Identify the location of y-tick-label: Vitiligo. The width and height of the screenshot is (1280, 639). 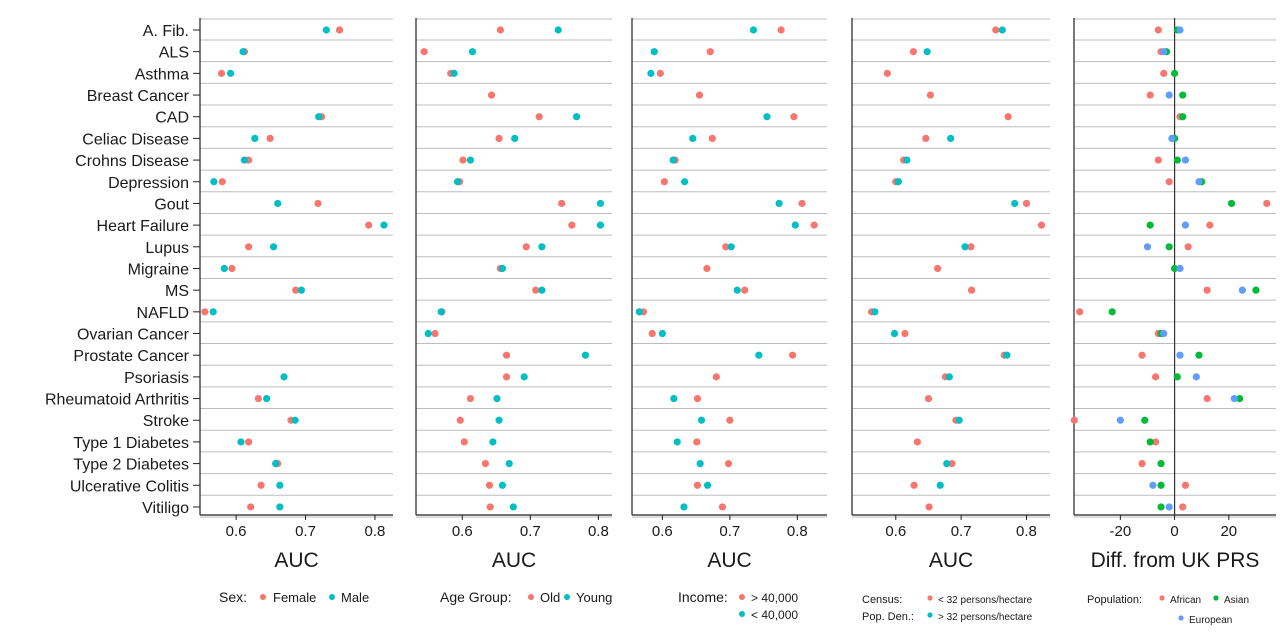
(165, 508).